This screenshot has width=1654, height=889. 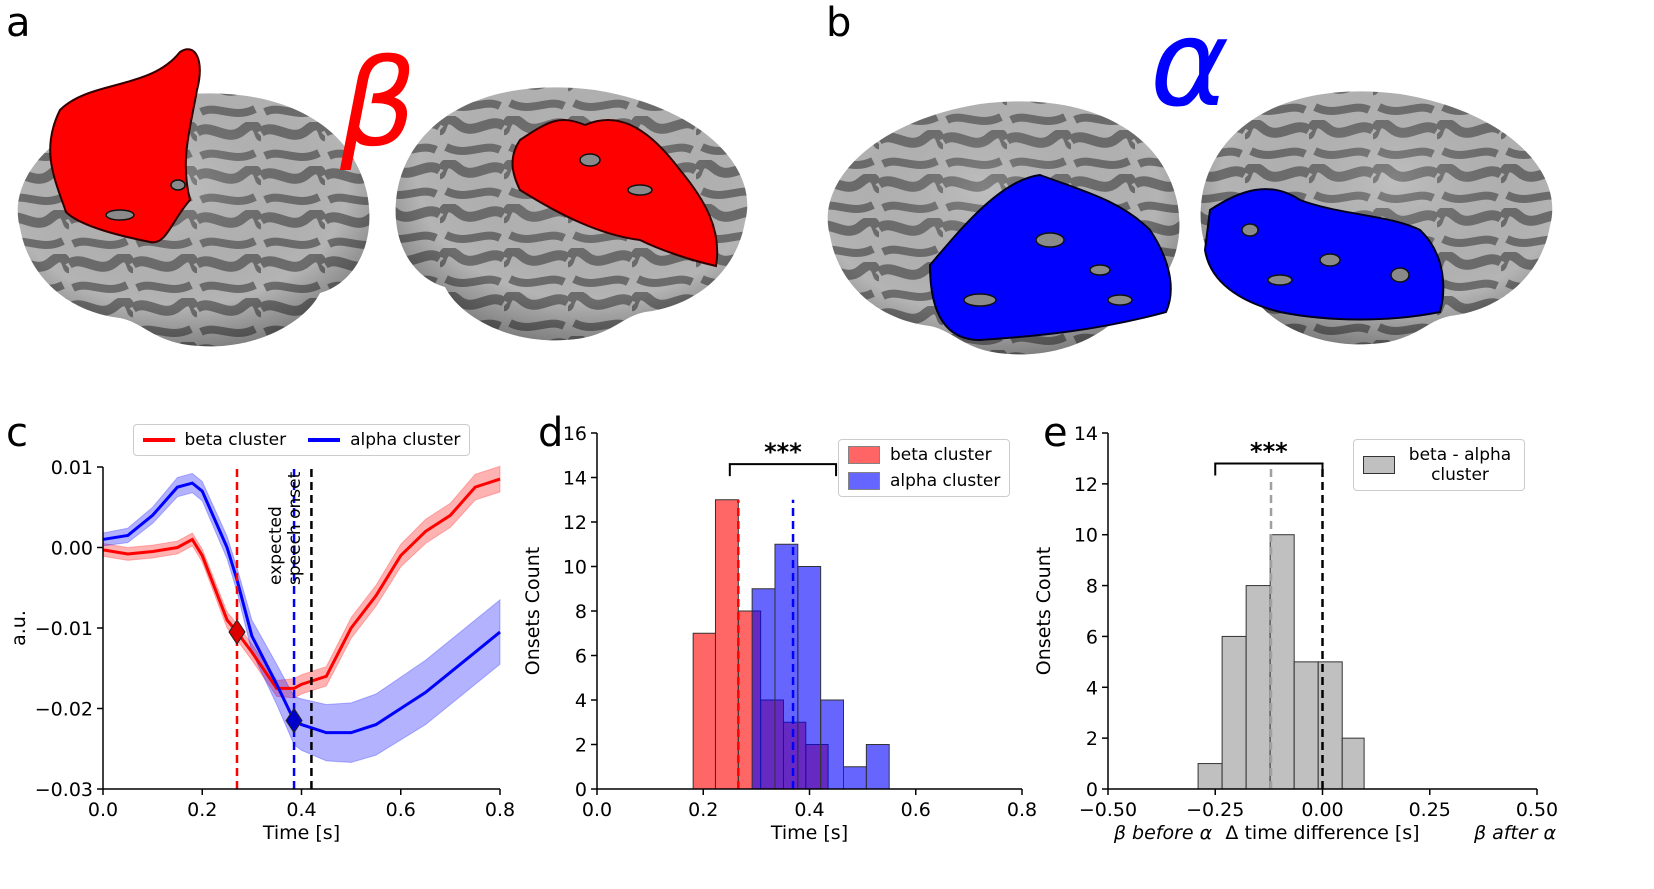 I want to click on brain-label: β, so click(x=378, y=104).